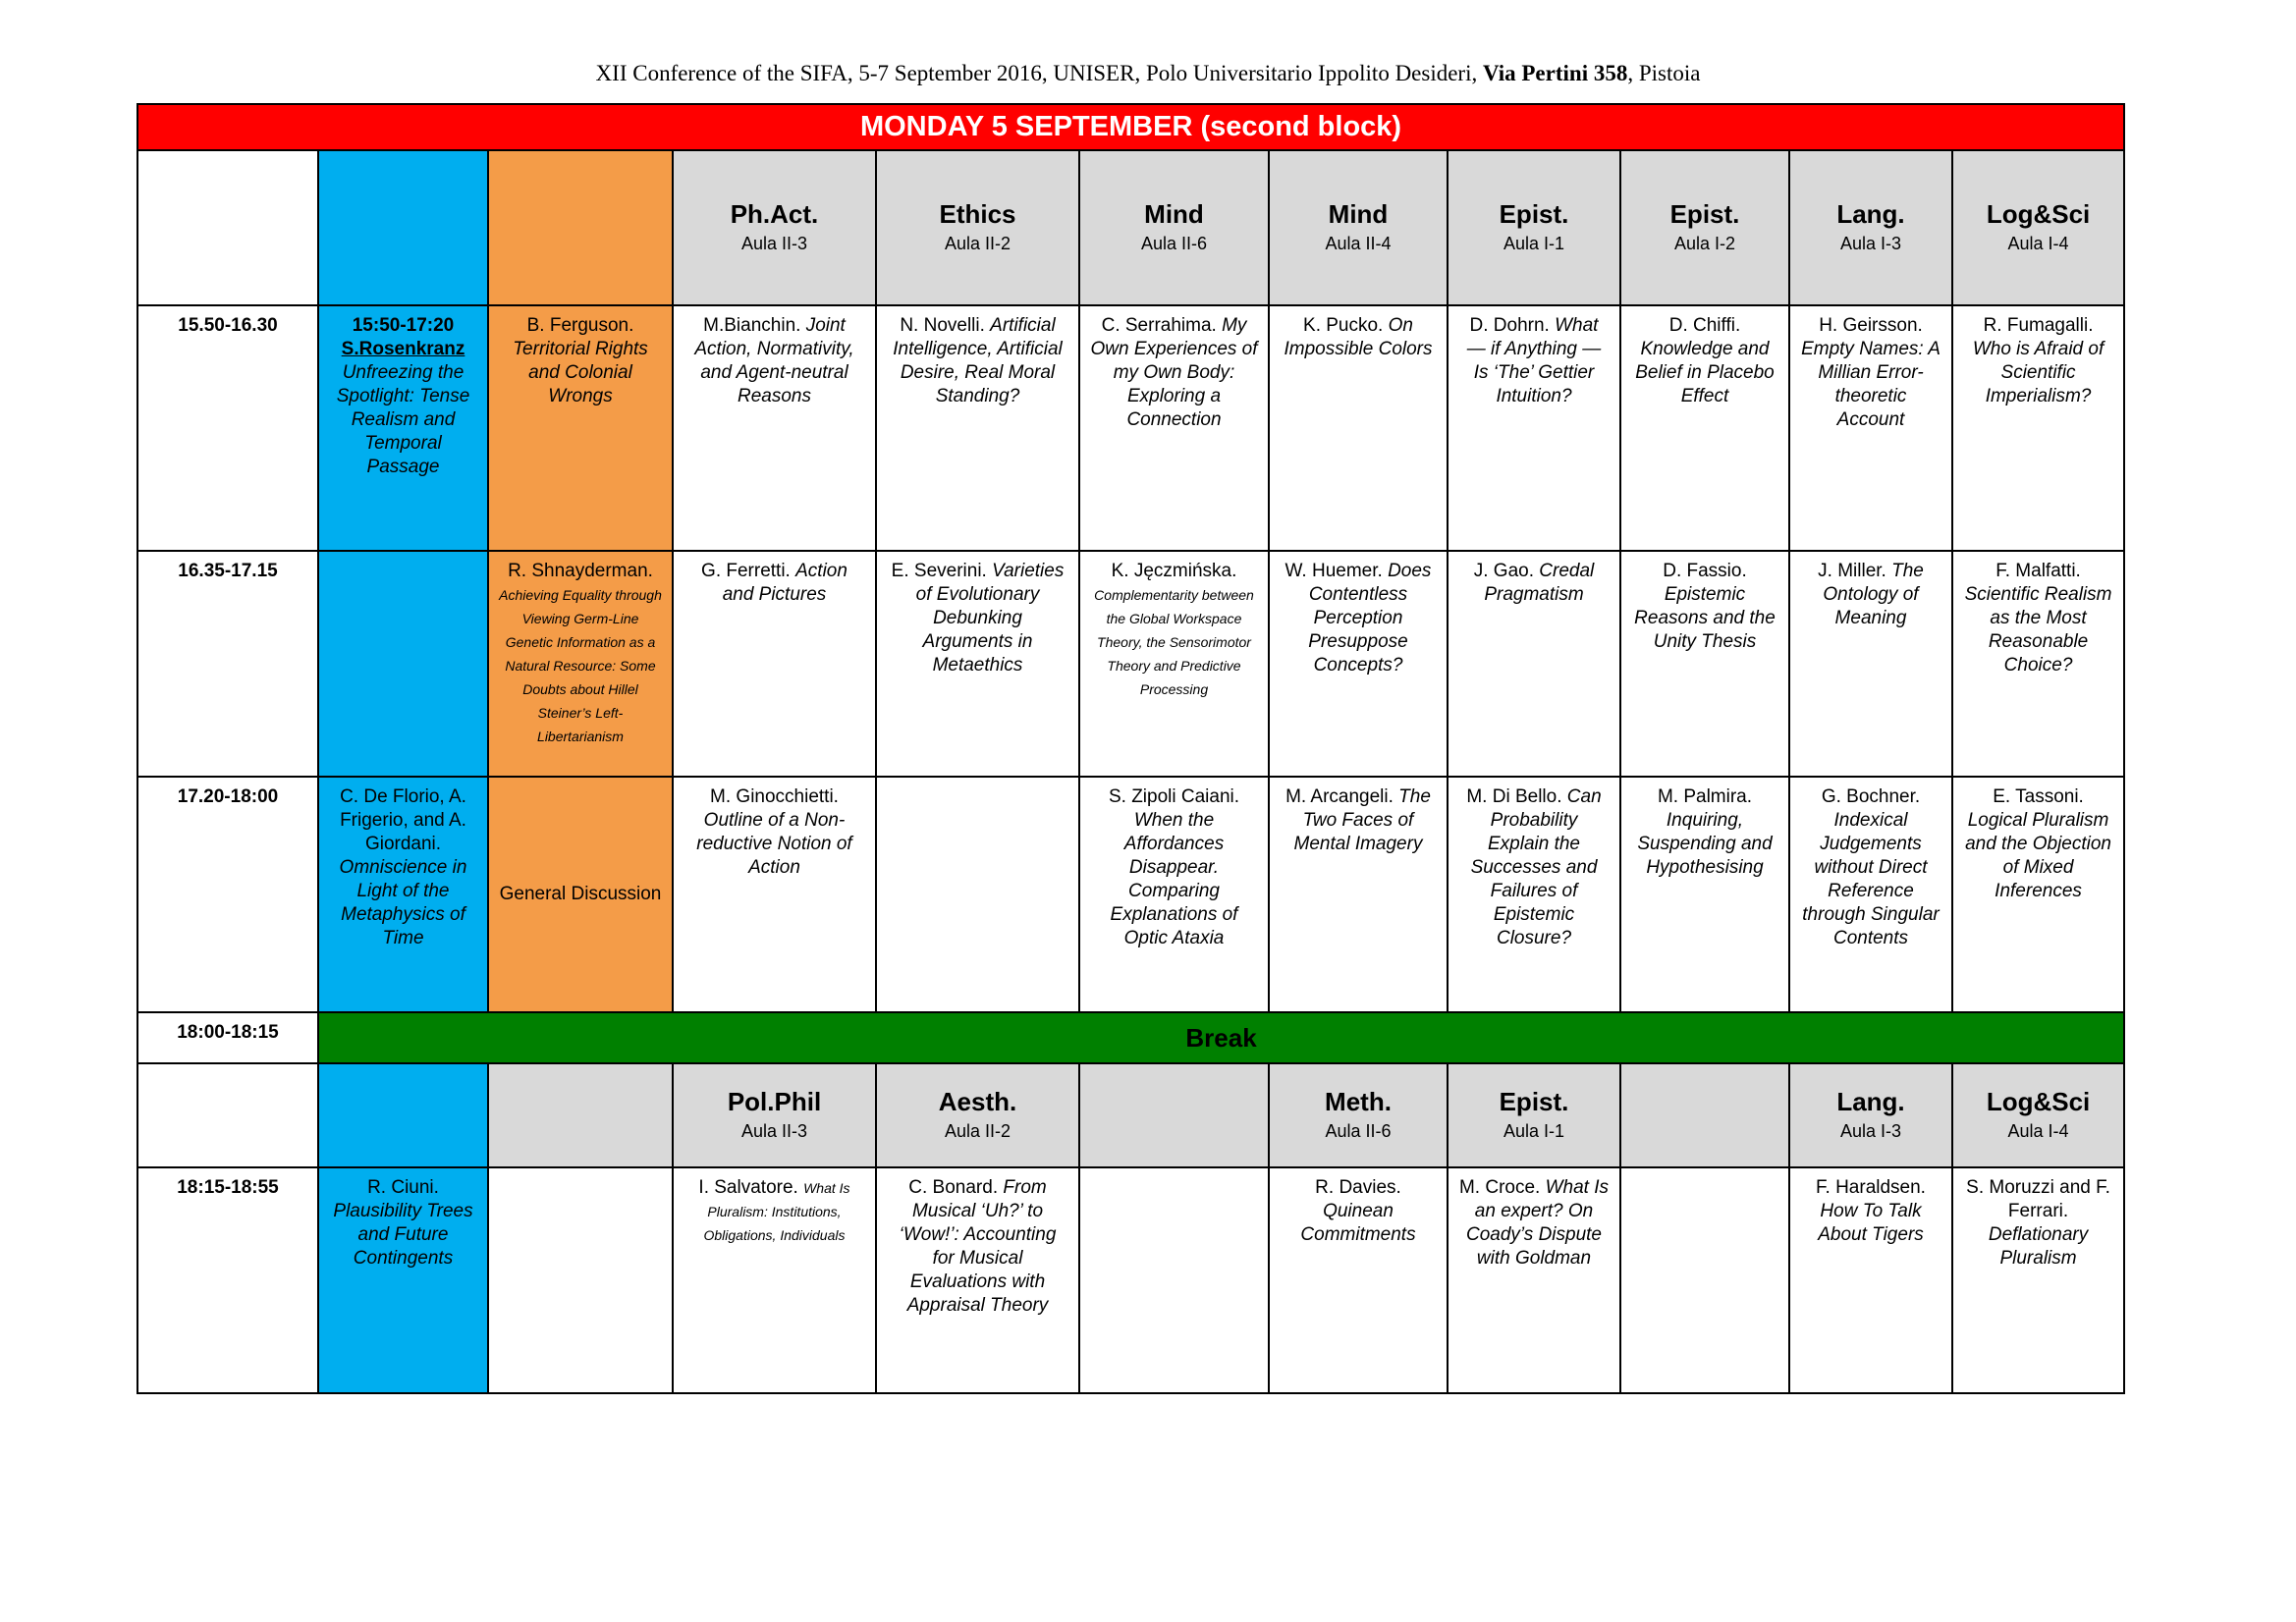  What do you see at coordinates (1174, 227) in the screenshot?
I see `column-header: Mind Aula II-6` at bounding box center [1174, 227].